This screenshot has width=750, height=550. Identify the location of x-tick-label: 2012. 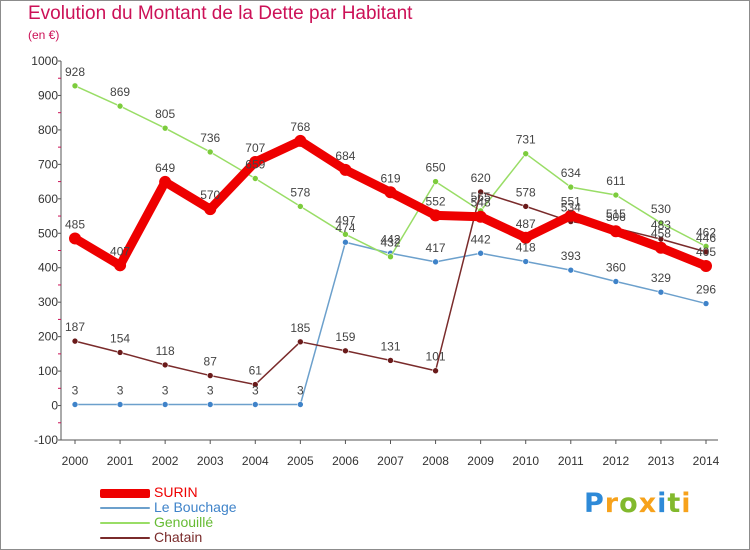
(616, 461).